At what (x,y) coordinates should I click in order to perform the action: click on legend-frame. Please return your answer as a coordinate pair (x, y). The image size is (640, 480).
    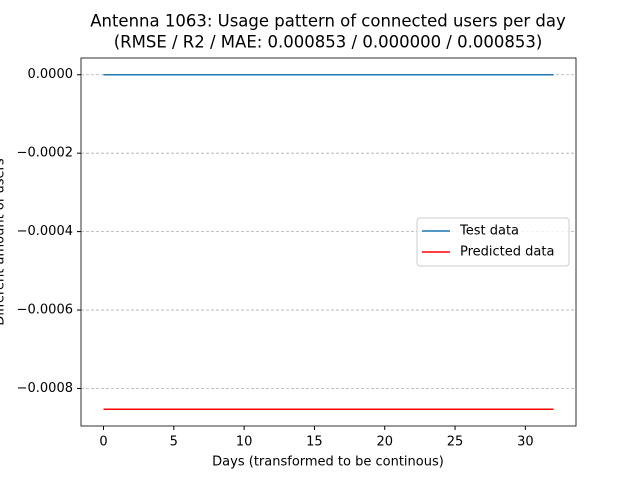
    Looking at the image, I should click on (493, 242).